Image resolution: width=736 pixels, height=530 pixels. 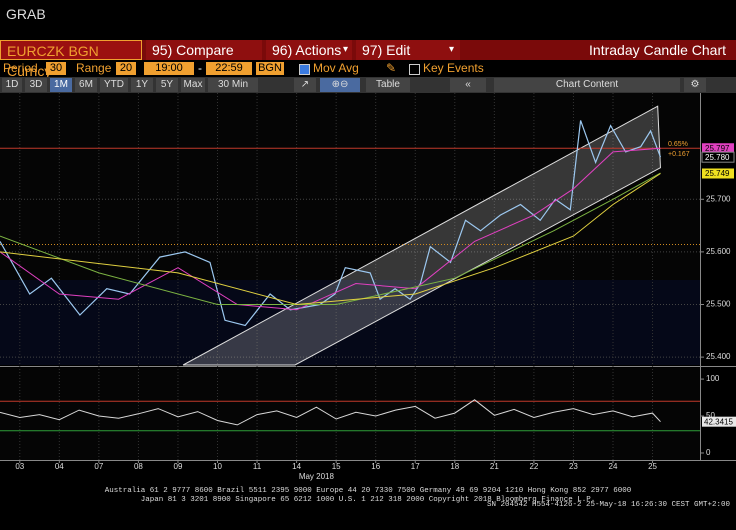 I want to click on x-tick-label: 10, so click(x=217, y=466).